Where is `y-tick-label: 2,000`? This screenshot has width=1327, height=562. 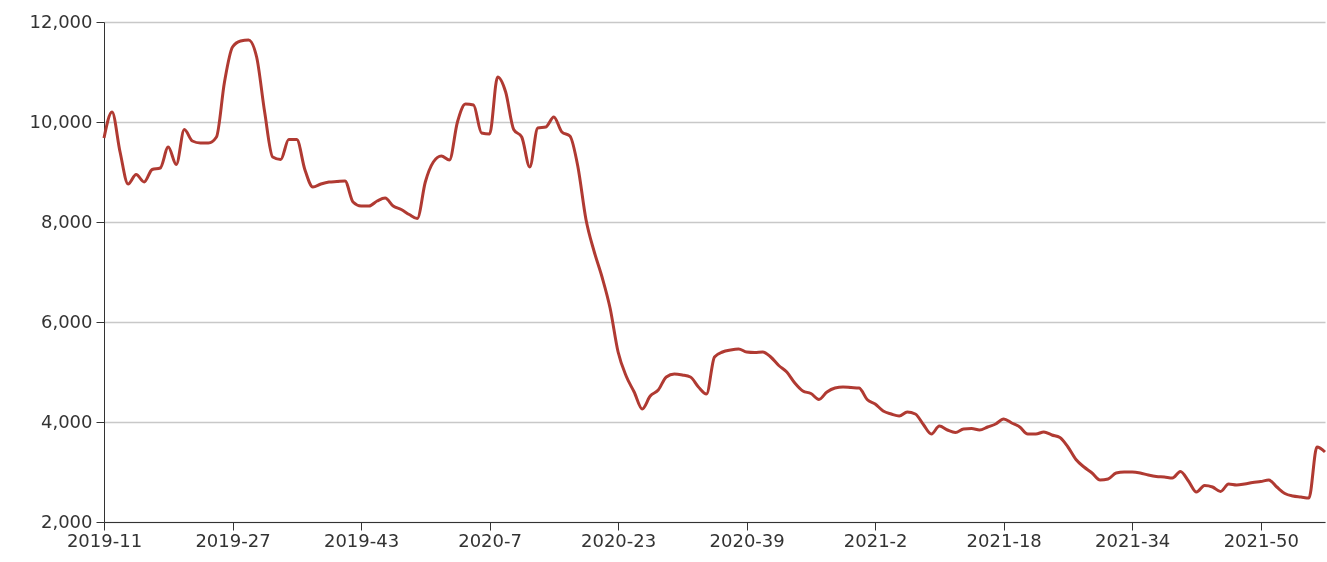 y-tick-label: 2,000 is located at coordinates (66, 521).